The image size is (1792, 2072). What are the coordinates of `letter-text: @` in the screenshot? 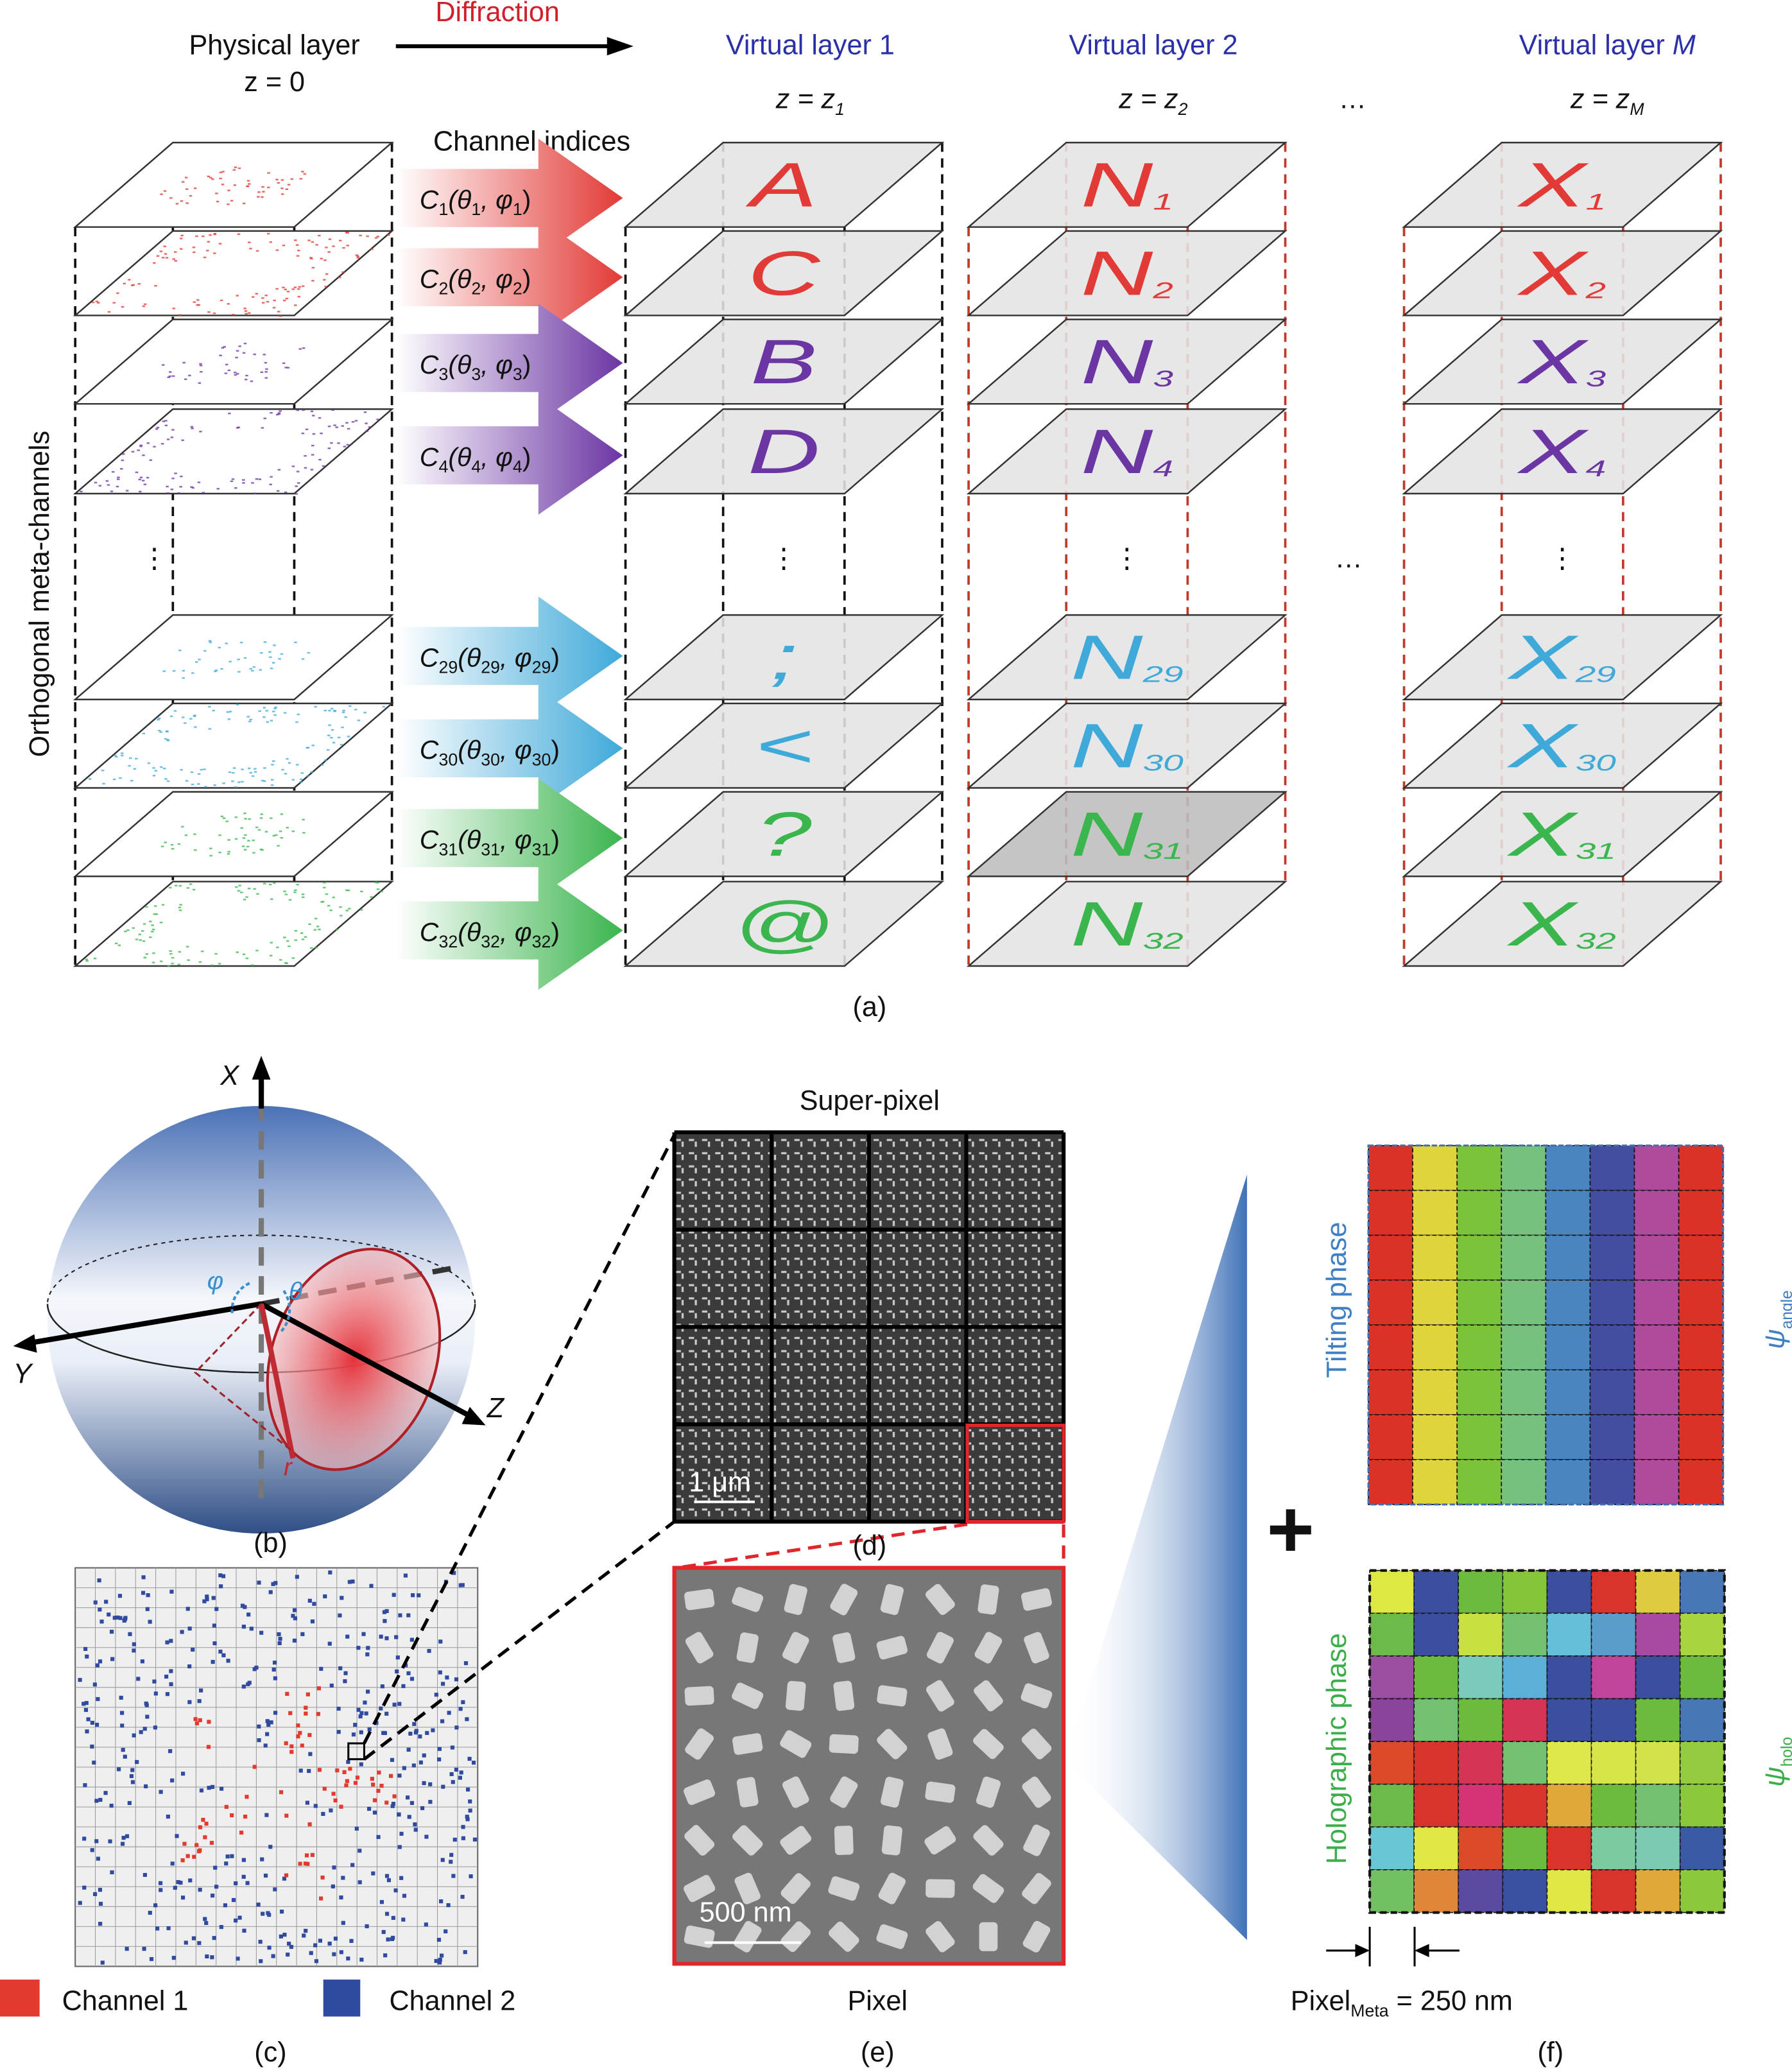 It's located at (783, 925).